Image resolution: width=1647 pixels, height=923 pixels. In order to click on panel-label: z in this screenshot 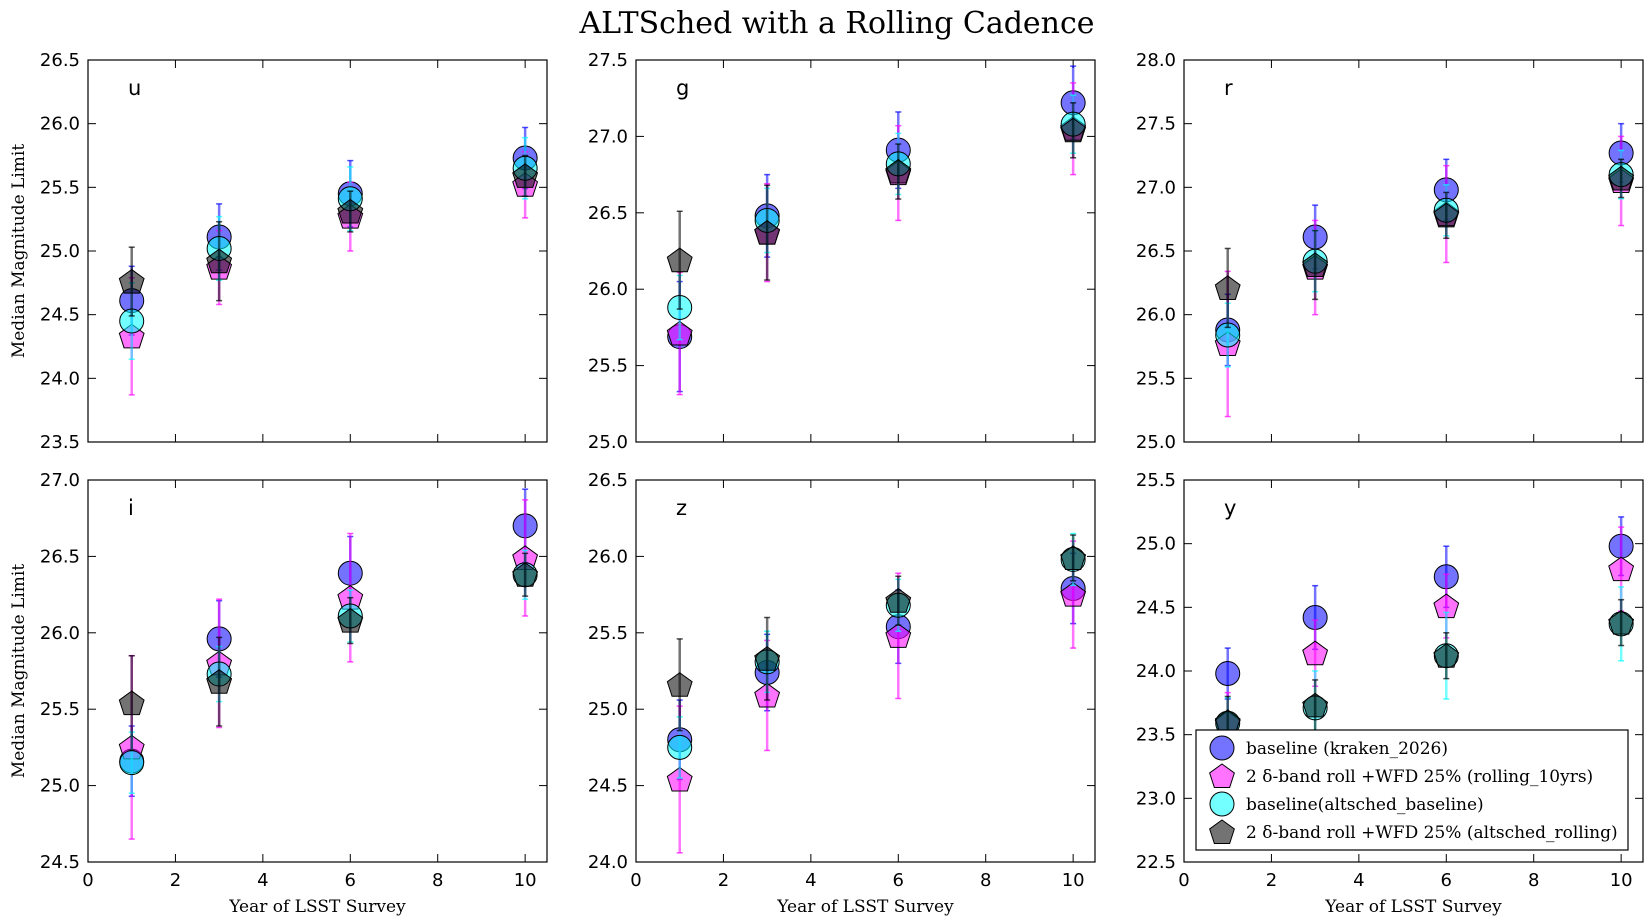, I will do `click(681, 508)`.